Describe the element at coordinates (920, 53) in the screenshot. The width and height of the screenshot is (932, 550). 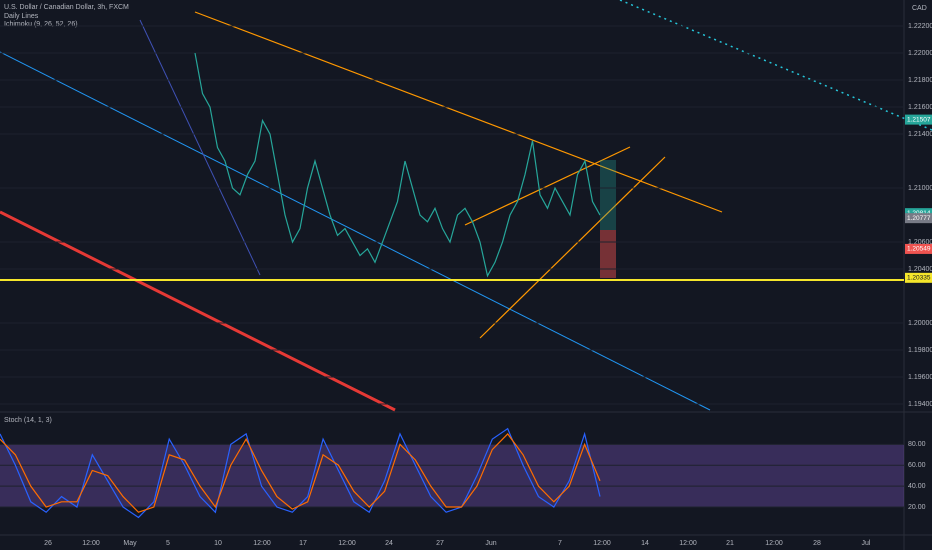
I see `y-tick-label: 1.22000` at that location.